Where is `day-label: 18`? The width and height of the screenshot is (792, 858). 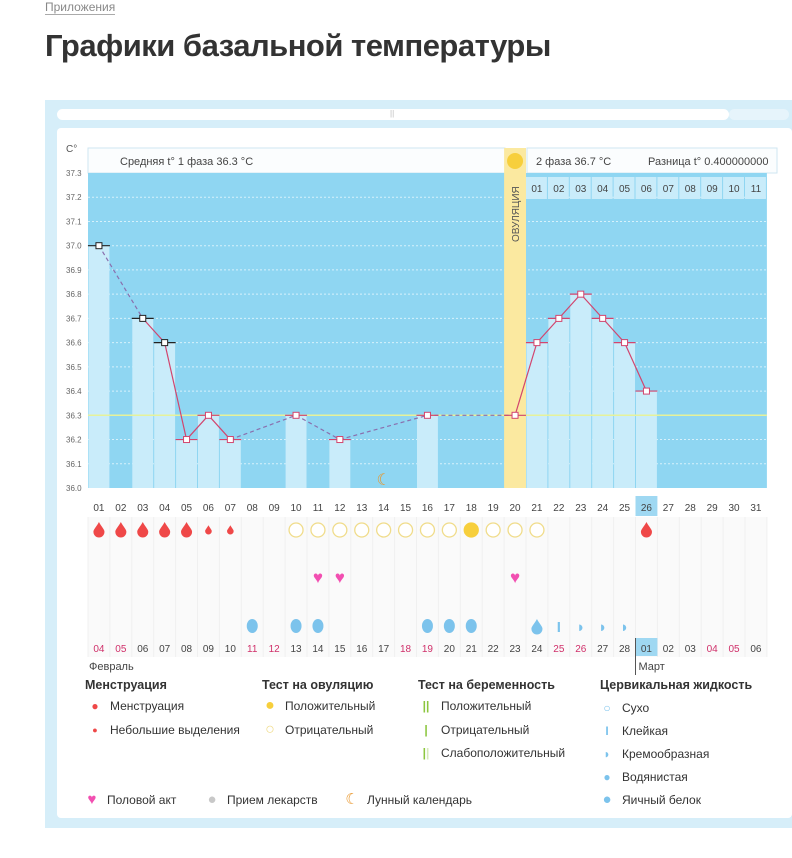 day-label: 18 is located at coordinates (472, 508).